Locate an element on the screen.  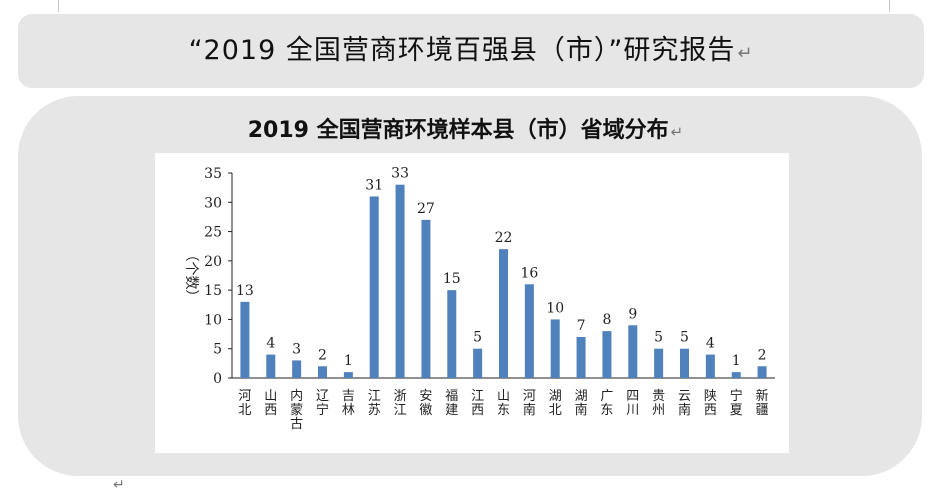
y-tick-label: 30 is located at coordinates (213, 203).